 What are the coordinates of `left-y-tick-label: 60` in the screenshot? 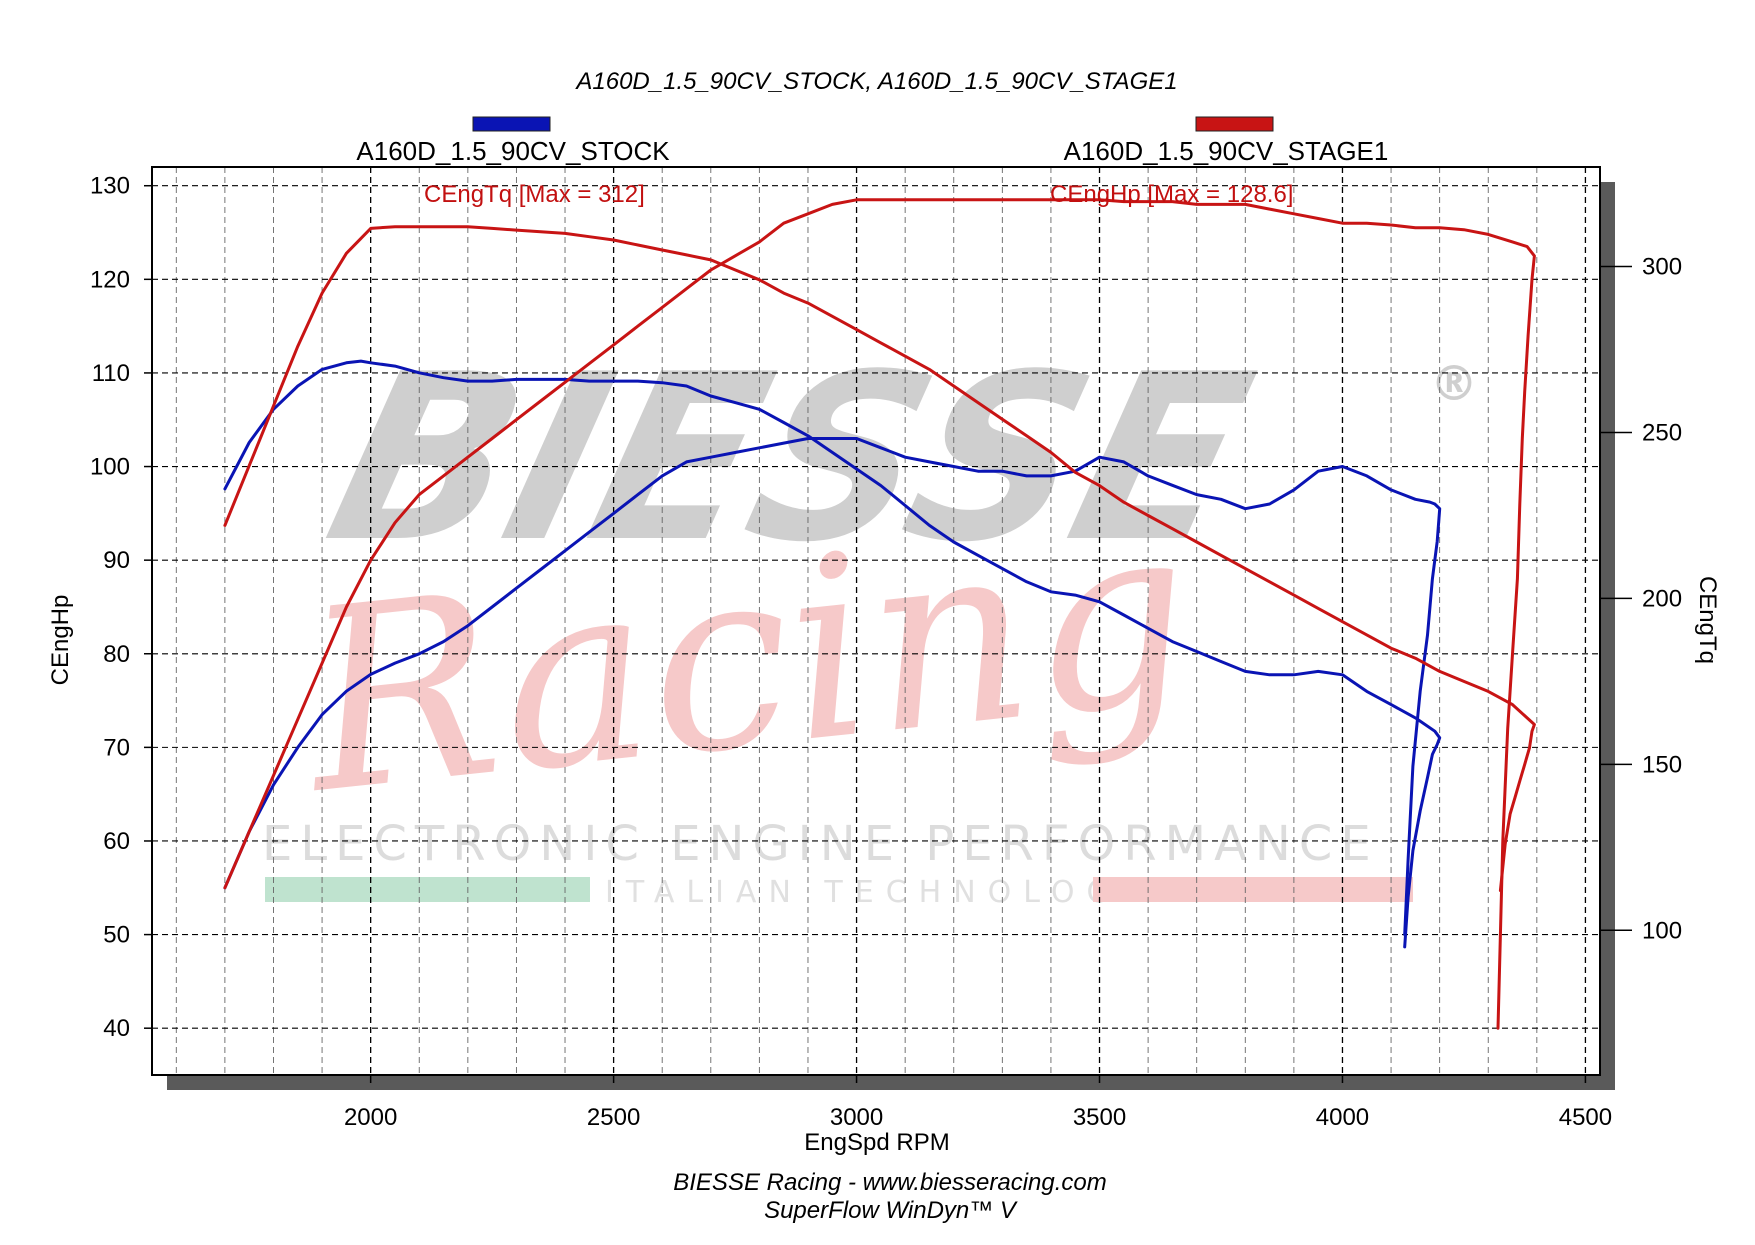 It's located at (116, 841).